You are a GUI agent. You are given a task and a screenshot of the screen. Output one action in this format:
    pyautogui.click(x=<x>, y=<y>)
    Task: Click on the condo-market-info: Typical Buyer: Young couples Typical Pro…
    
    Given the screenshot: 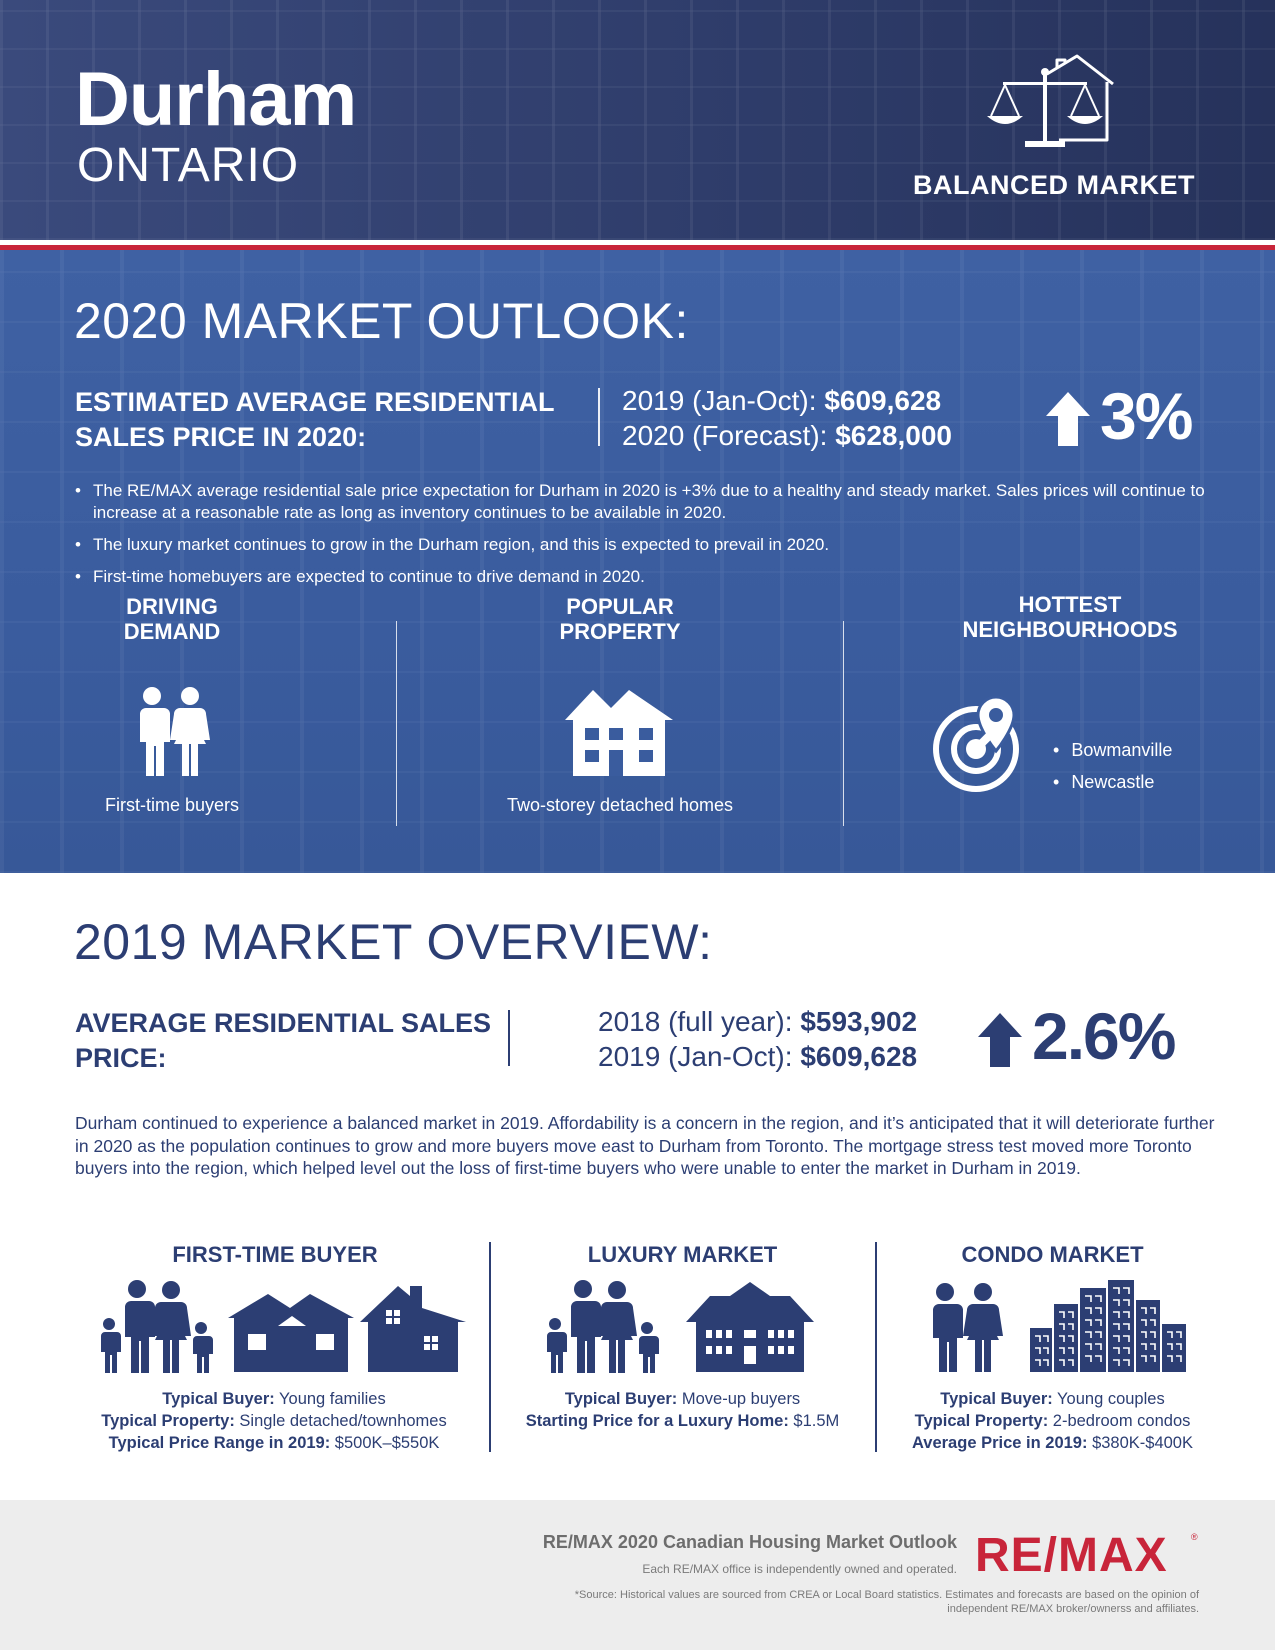 What is the action you would take?
    pyautogui.click(x=1052, y=1421)
    